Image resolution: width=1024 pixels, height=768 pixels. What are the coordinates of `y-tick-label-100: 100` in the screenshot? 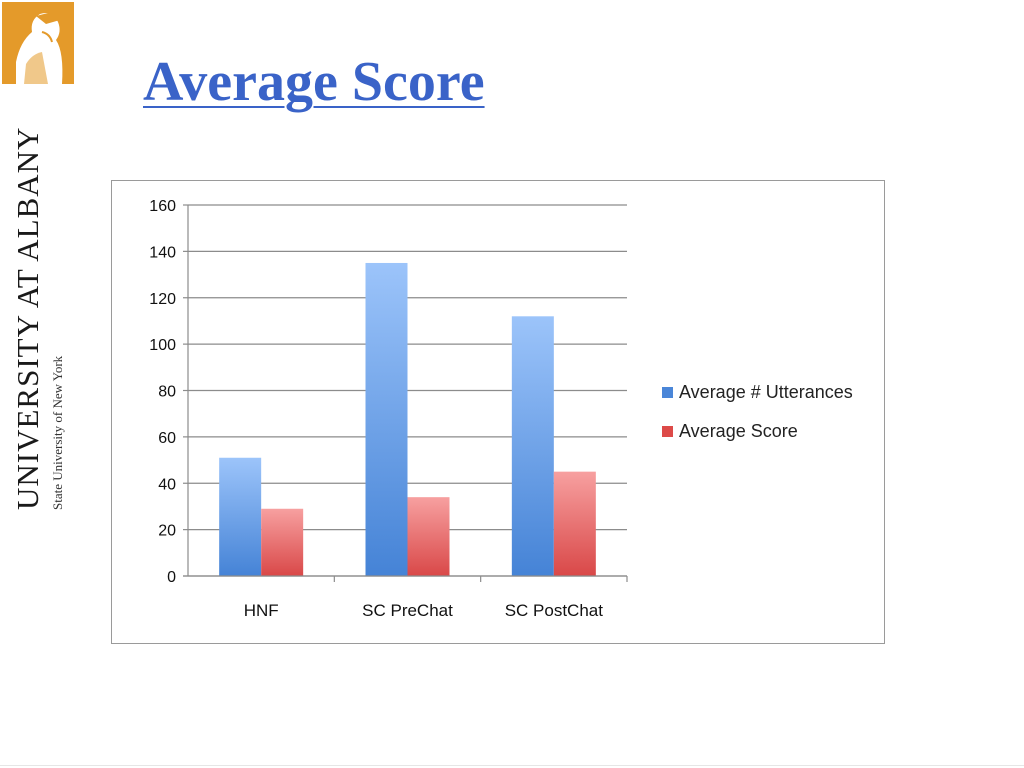 It's located at (162, 345).